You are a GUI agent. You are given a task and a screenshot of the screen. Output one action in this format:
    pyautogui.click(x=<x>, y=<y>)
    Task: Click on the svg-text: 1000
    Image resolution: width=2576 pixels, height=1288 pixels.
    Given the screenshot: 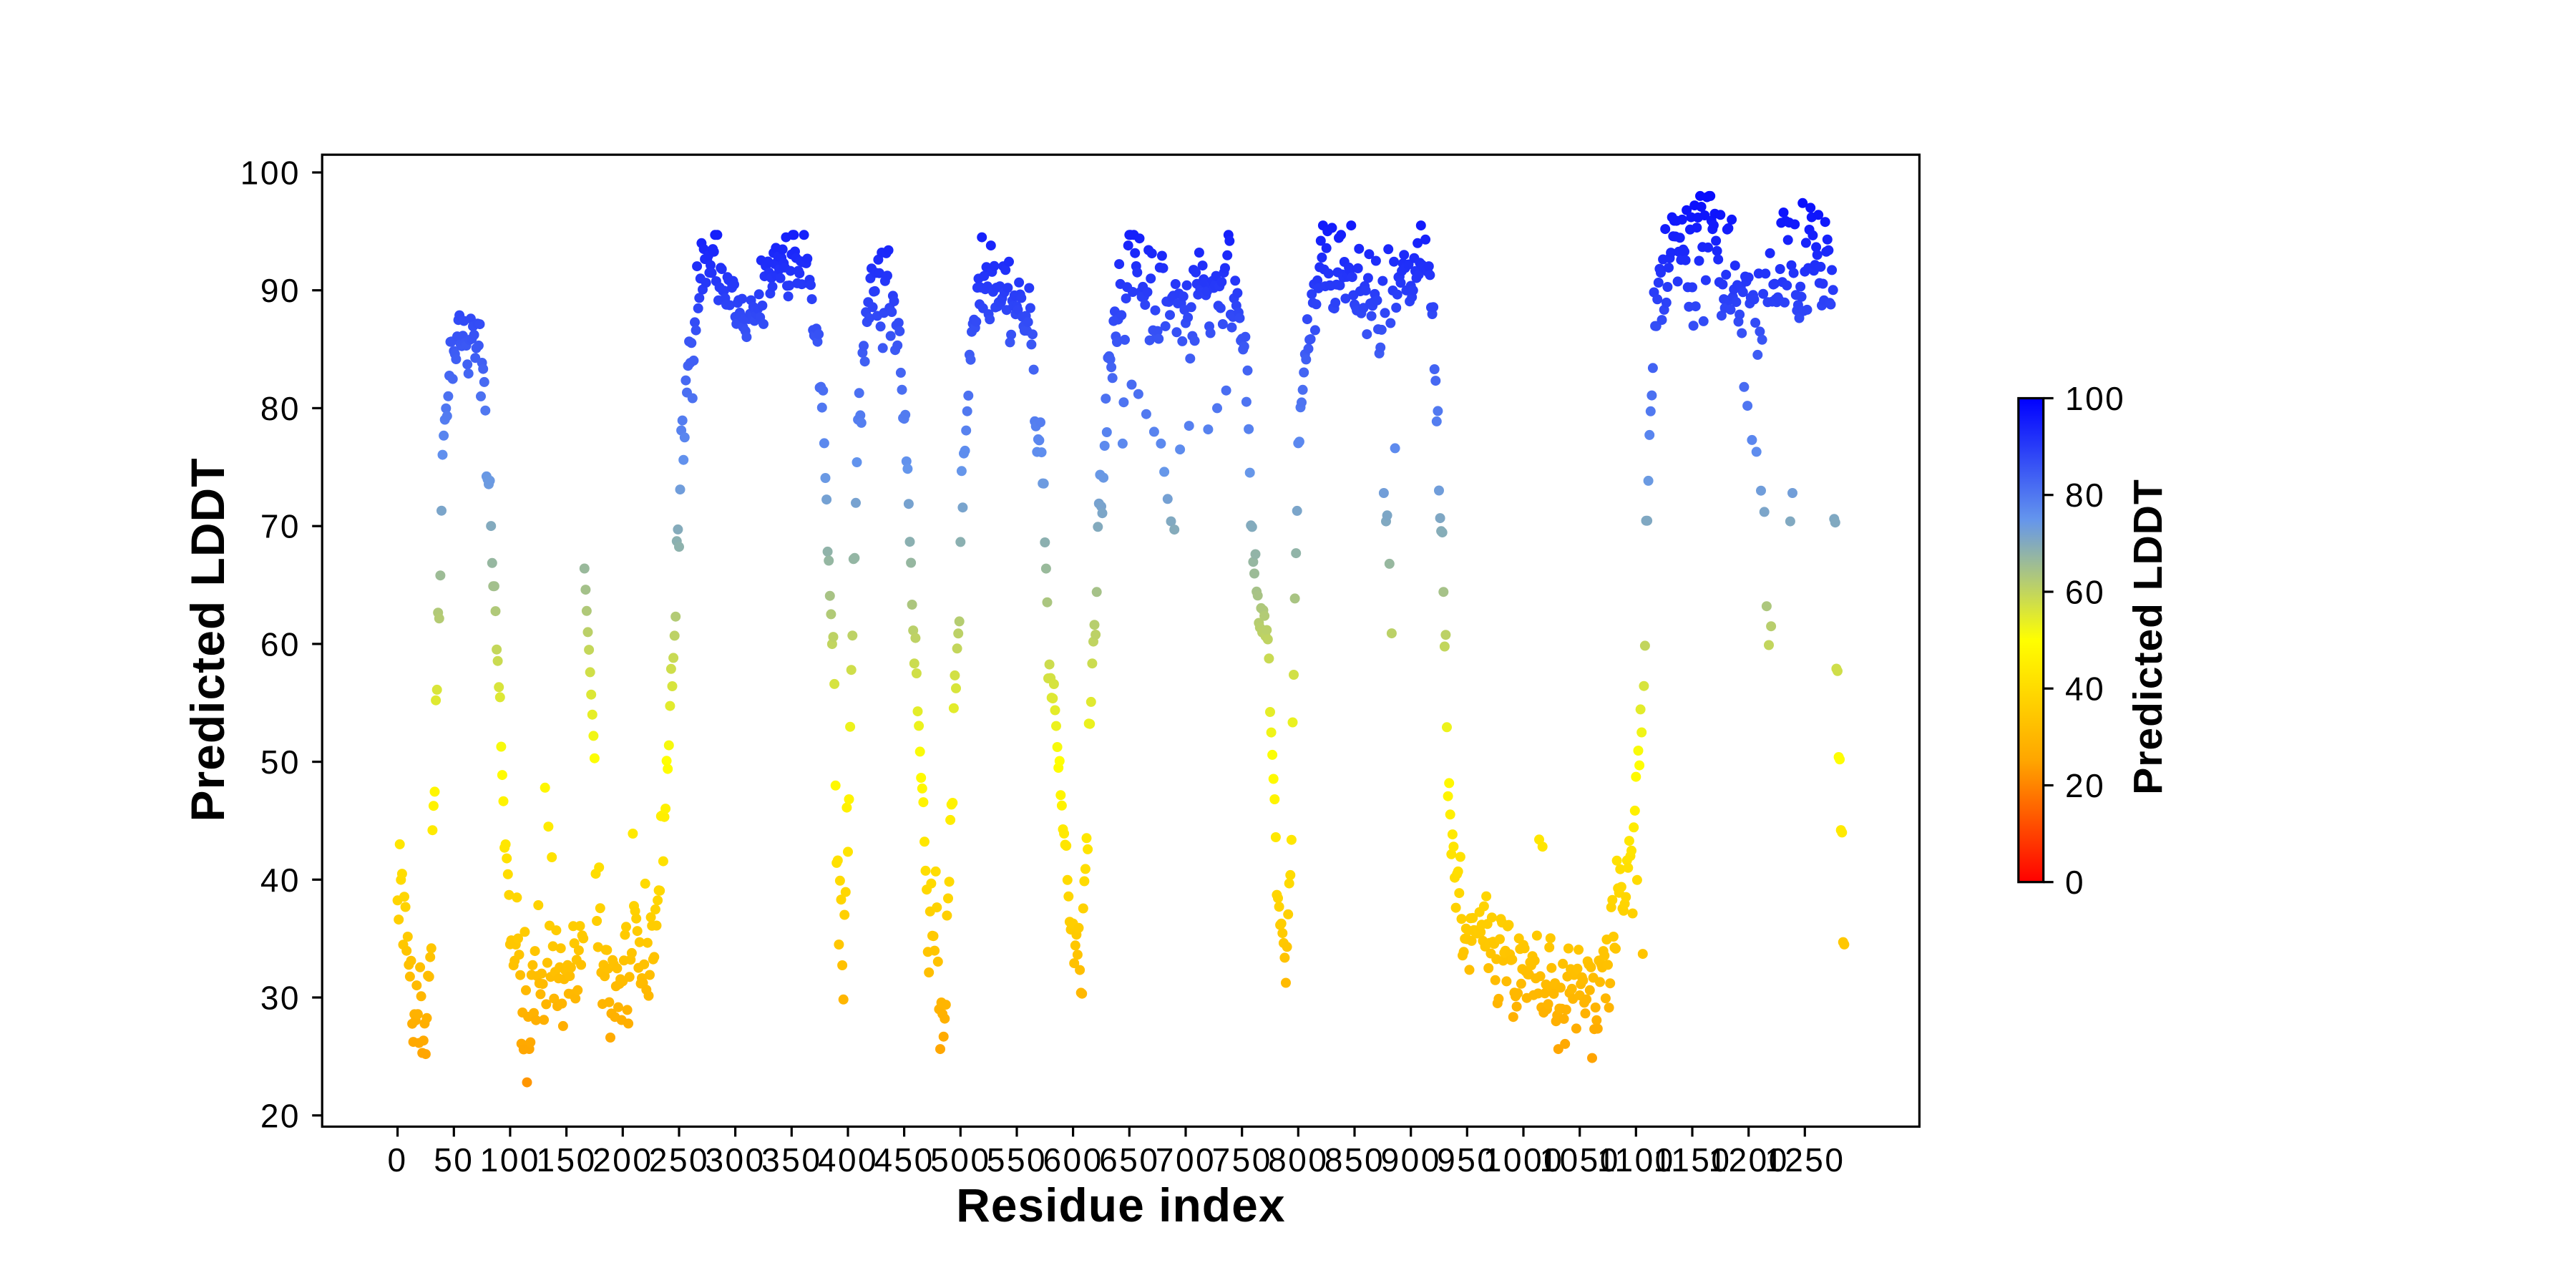 What is the action you would take?
    pyautogui.click(x=1523, y=1160)
    